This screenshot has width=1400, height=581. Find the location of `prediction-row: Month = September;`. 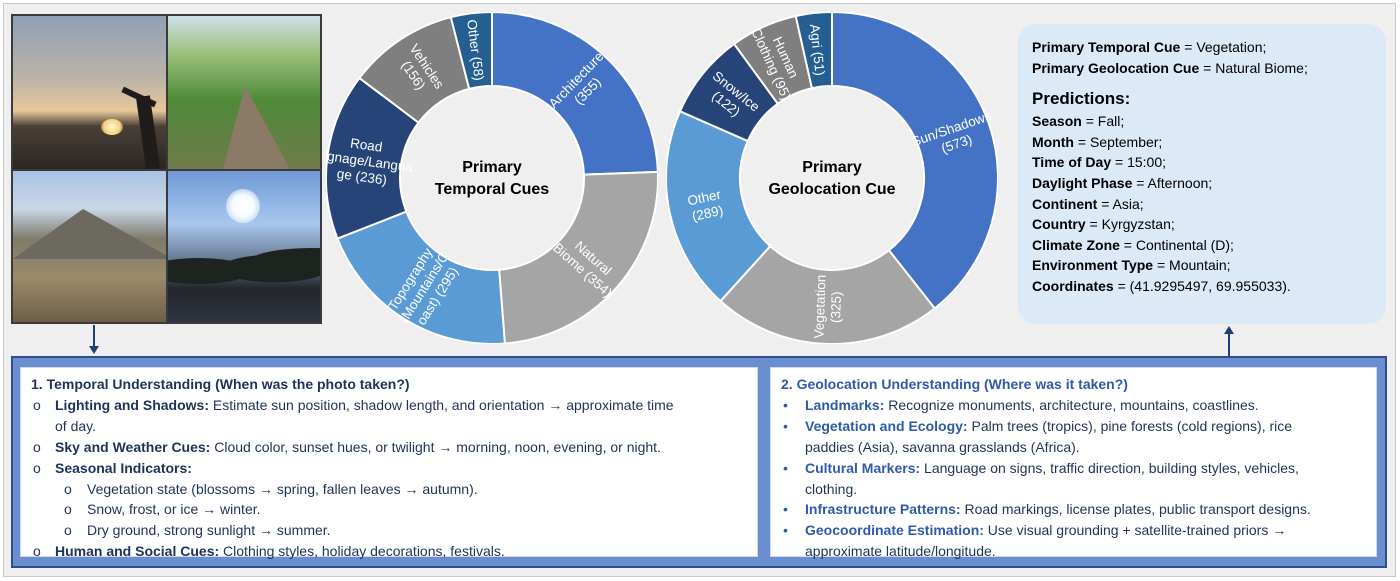

prediction-row: Month = September; is located at coordinates (1097, 141).